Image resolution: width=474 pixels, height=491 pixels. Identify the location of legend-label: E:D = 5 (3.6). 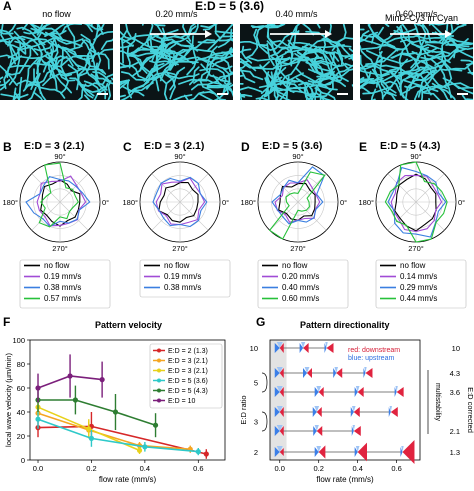
(188, 381).